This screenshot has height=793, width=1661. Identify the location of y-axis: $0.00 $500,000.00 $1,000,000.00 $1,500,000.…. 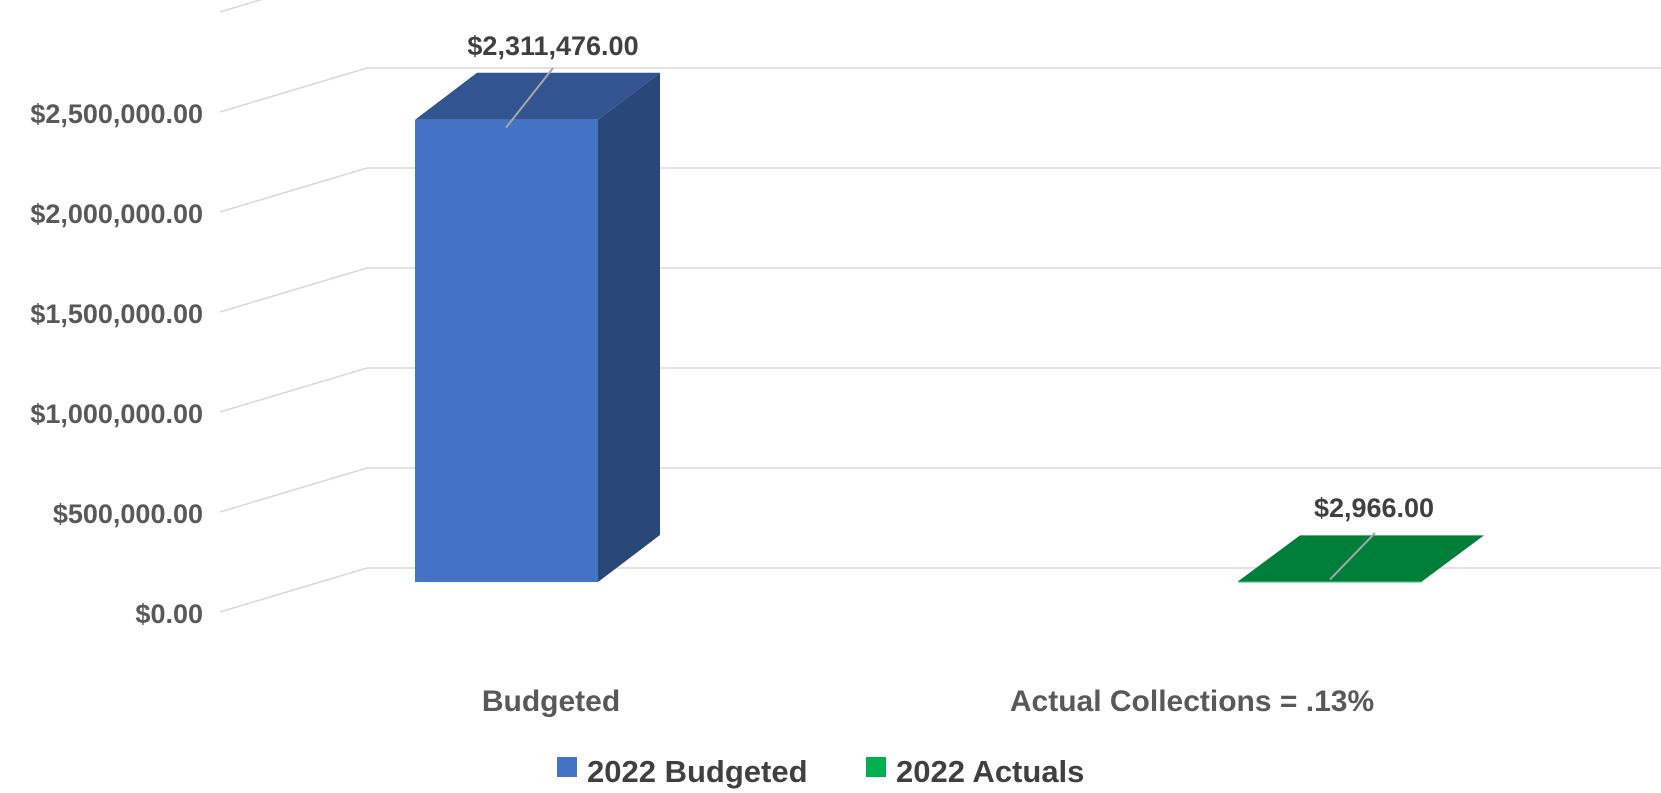
(116, 364).